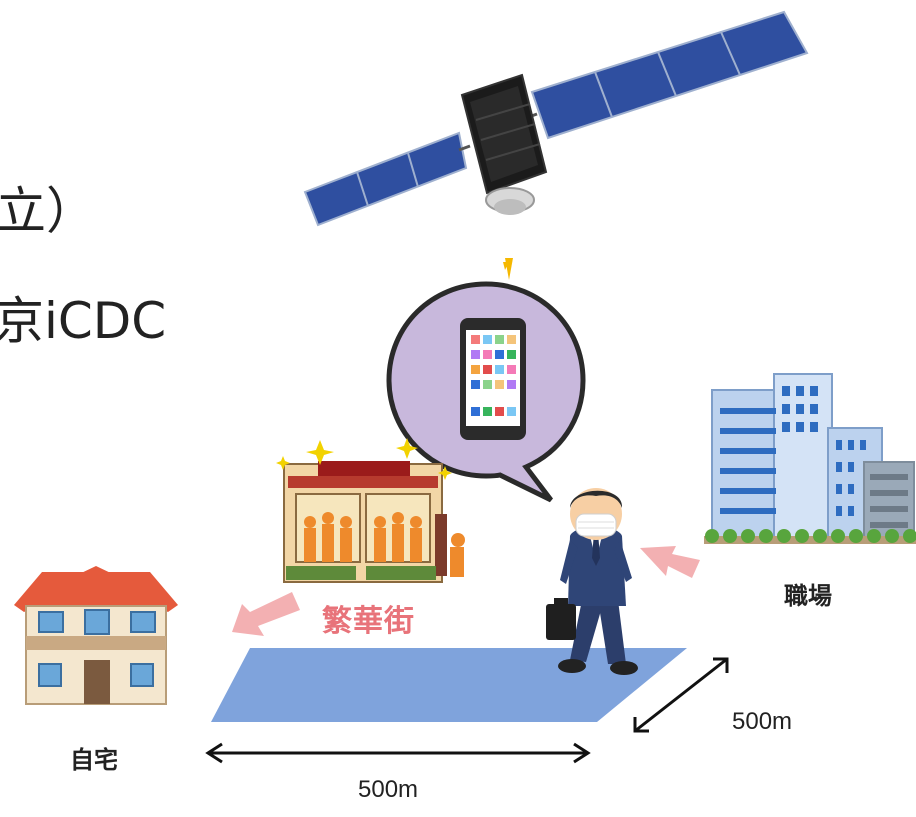 The height and width of the screenshot is (817, 916). What do you see at coordinates (388, 789) in the screenshot?
I see `distance-width-label: 500m` at bounding box center [388, 789].